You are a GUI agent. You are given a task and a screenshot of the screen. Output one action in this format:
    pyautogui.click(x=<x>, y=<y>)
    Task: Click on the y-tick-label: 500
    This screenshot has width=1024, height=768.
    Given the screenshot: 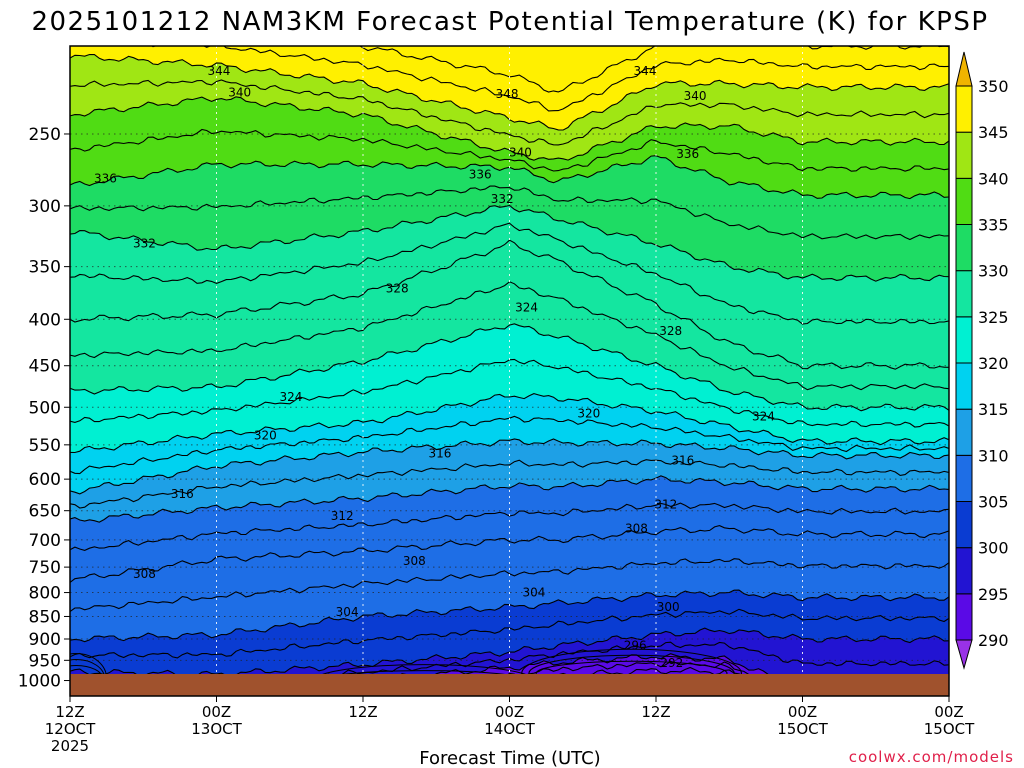 What is the action you would take?
    pyautogui.click(x=45, y=408)
    